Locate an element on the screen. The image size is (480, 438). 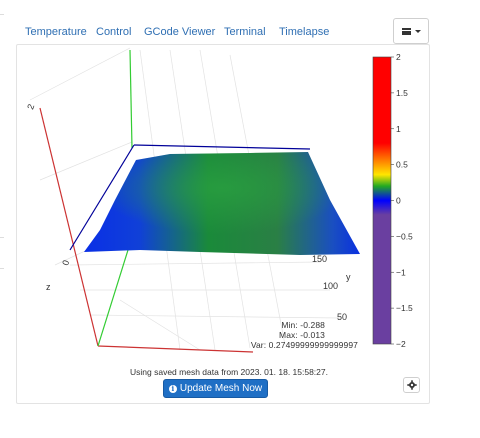
tab-timelapse: Timelapse is located at coordinates (304, 32).